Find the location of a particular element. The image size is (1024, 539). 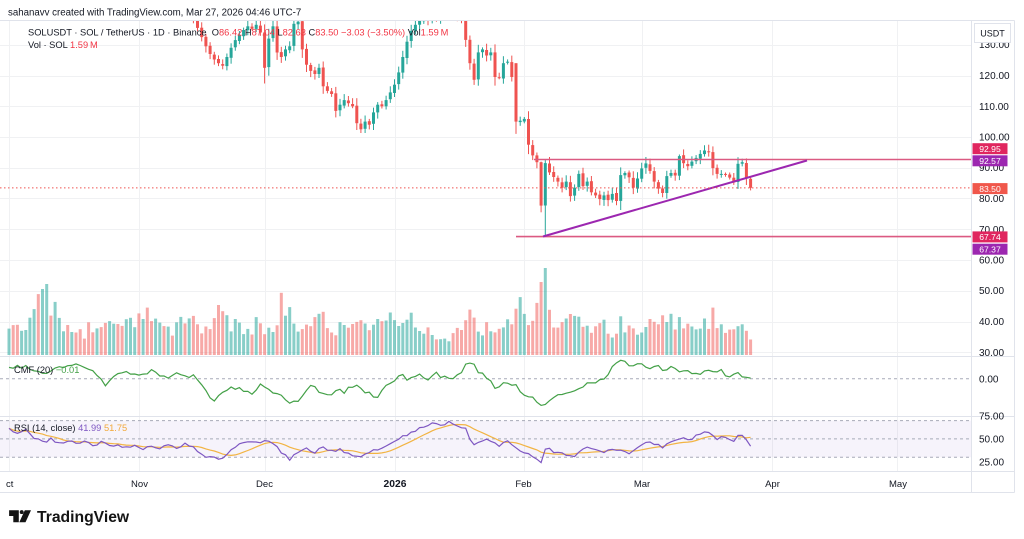

svg-text: 110.00 is located at coordinates (994, 107).